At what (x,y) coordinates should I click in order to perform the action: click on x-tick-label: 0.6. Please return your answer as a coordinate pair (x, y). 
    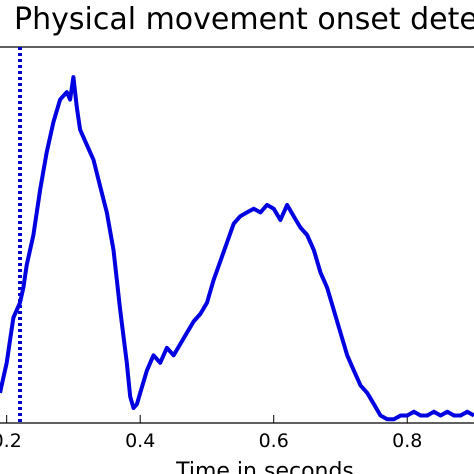
    Looking at the image, I should click on (274, 441).